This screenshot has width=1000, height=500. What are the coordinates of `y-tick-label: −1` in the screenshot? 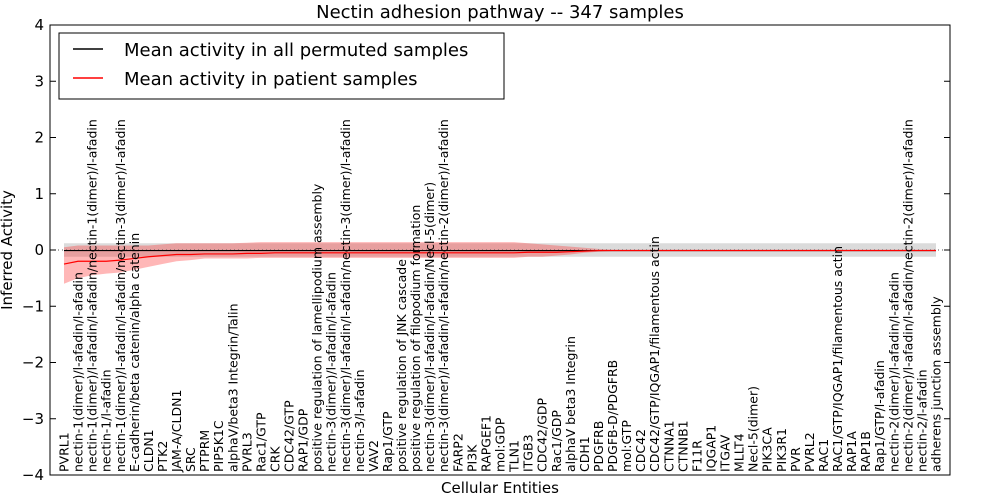 It's located at (33, 306).